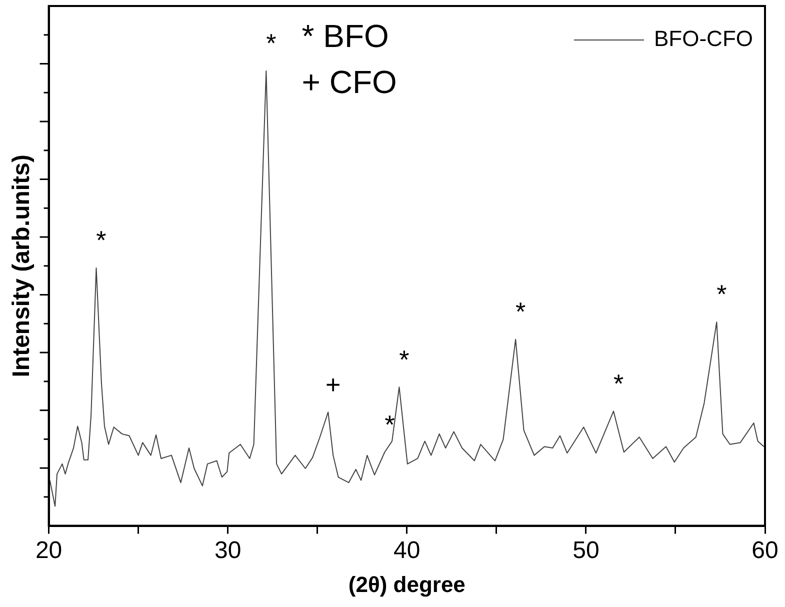 Image resolution: width=785 pixels, height=607 pixels. Describe the element at coordinates (333, 384) in the screenshot. I see `annotation: +` at that location.